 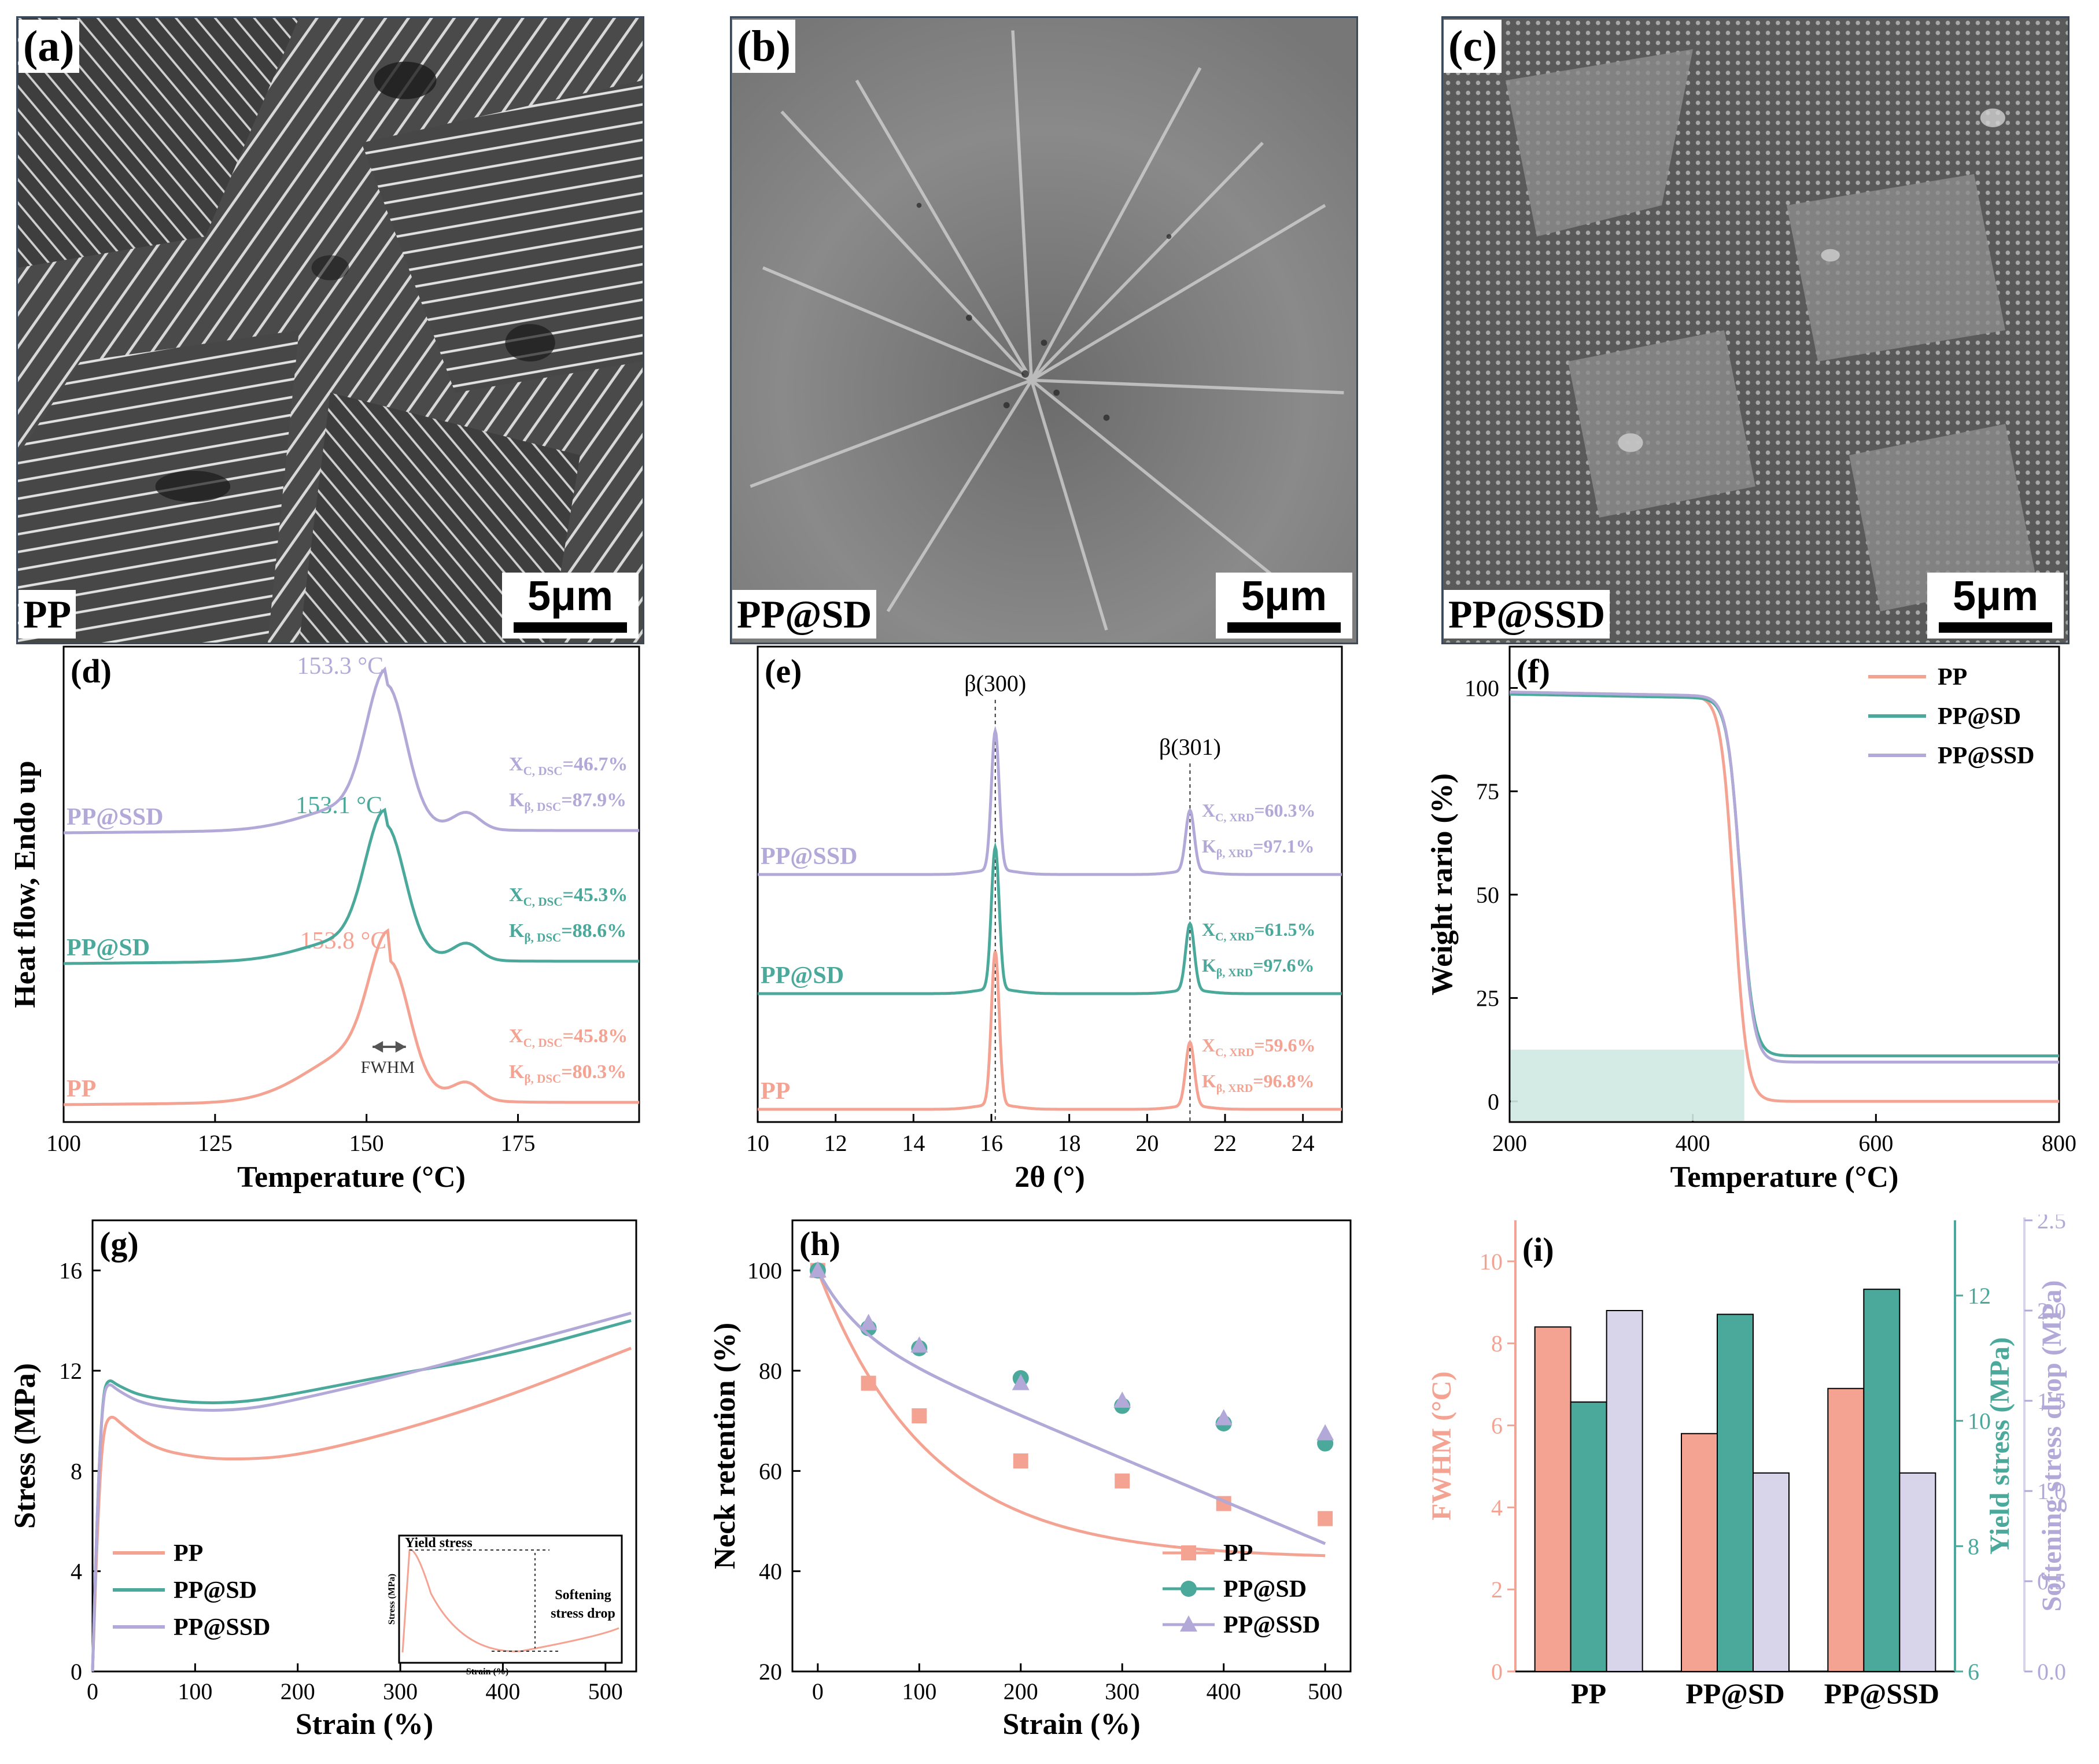 I want to click on f-frame, so click(x=1784, y=884).